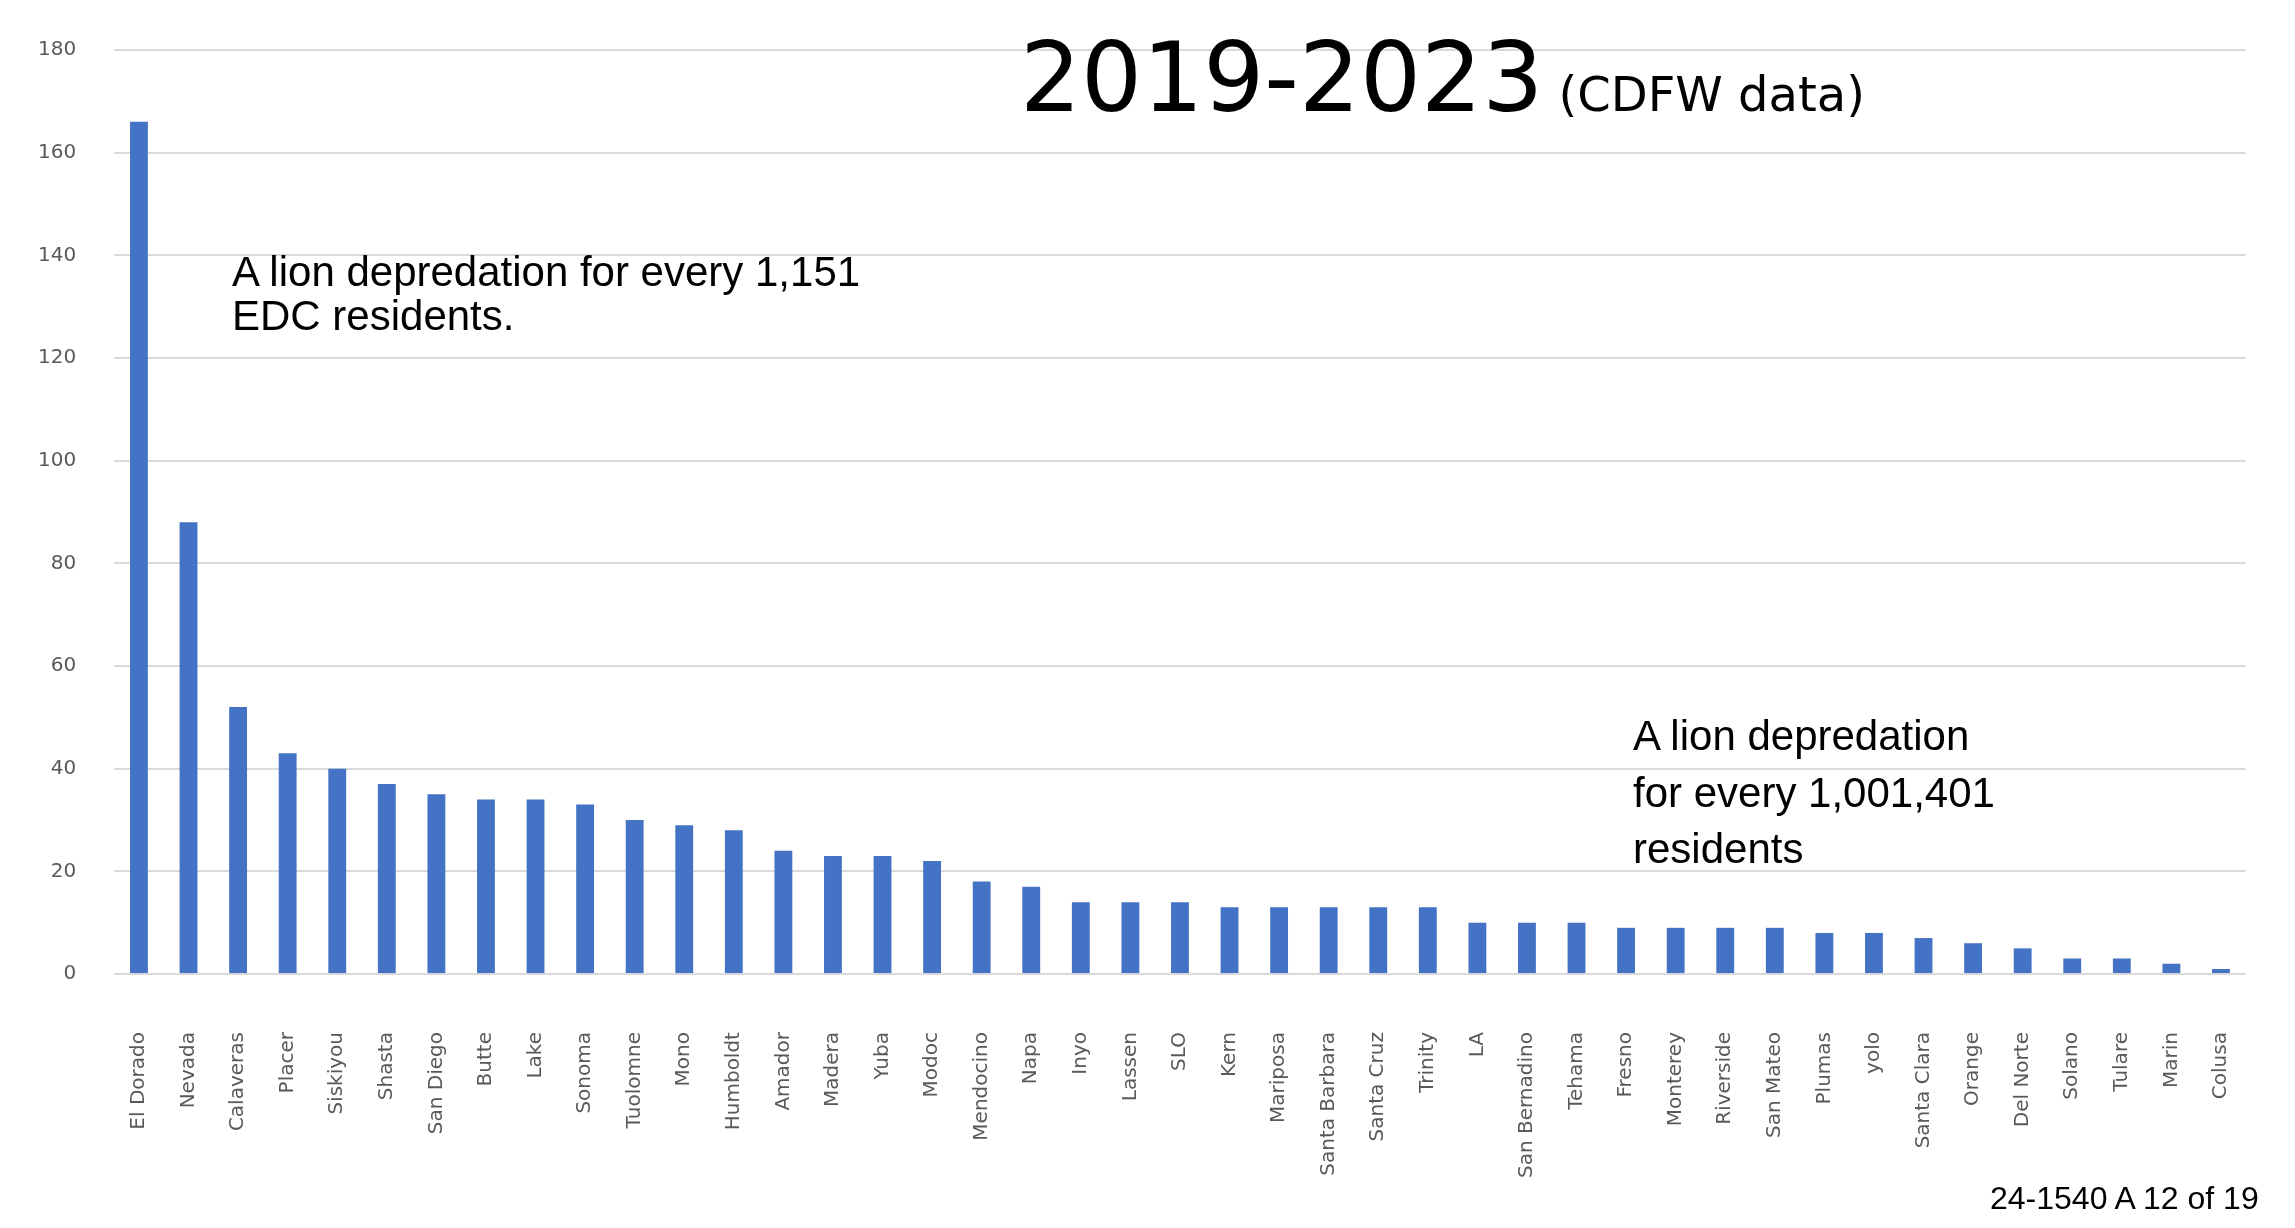 This screenshot has width=2295, height=1228. I want to click on y-tick-label: 100, so click(57, 458).